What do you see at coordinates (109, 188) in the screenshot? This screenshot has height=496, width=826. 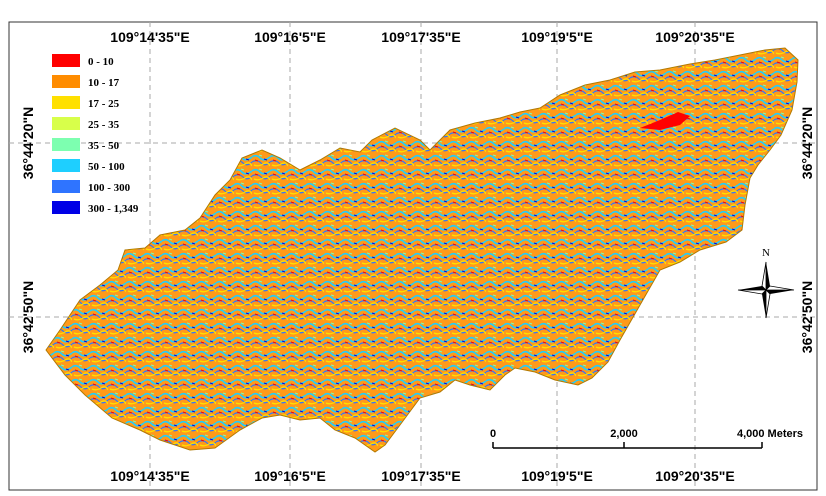 I see `legend-label: 100 - 300` at bounding box center [109, 188].